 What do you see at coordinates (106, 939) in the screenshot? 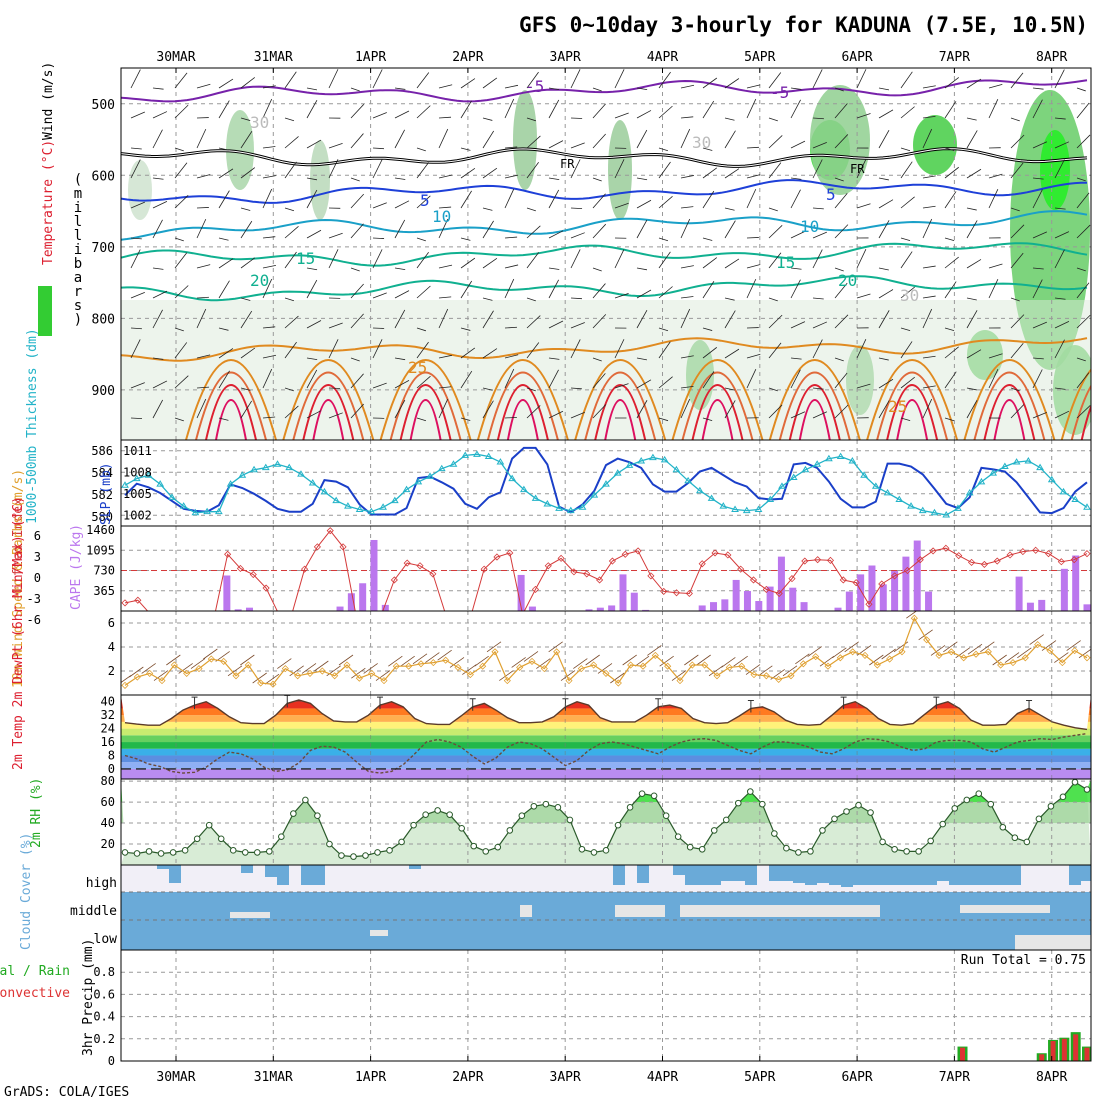
I see `cloud-level-low: low` at bounding box center [106, 939].